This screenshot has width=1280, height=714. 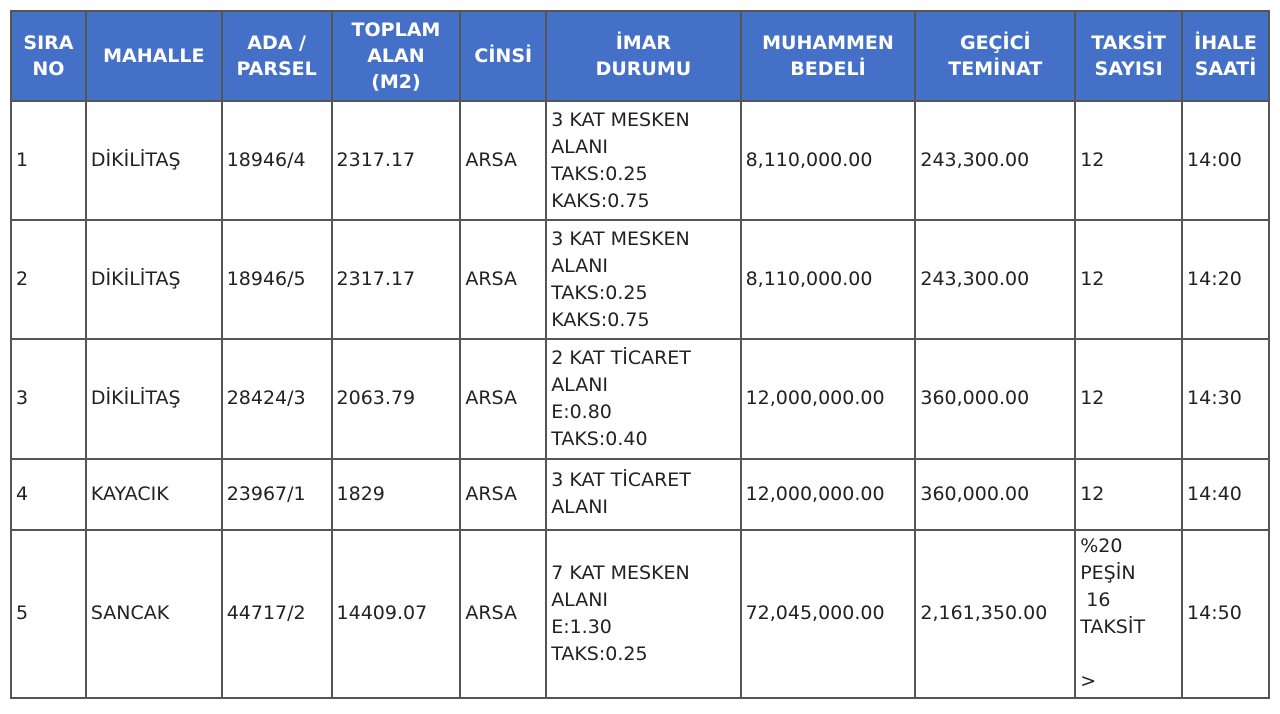 What do you see at coordinates (48, 614) in the screenshot?
I see `table-cell: 5` at bounding box center [48, 614].